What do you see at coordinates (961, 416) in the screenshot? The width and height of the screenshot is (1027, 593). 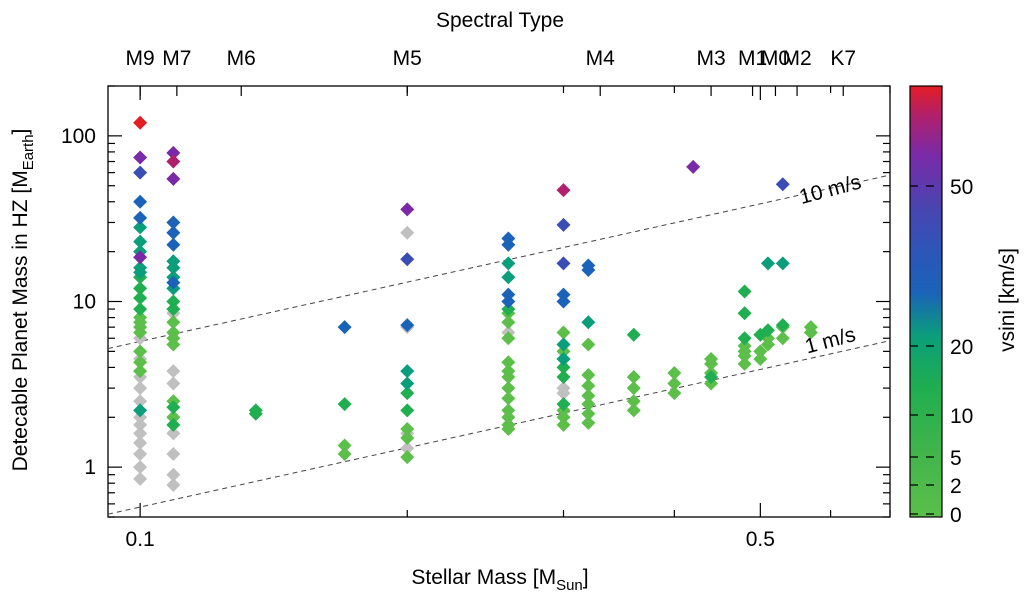 I see `colorbar-tick-label: 10` at bounding box center [961, 416].